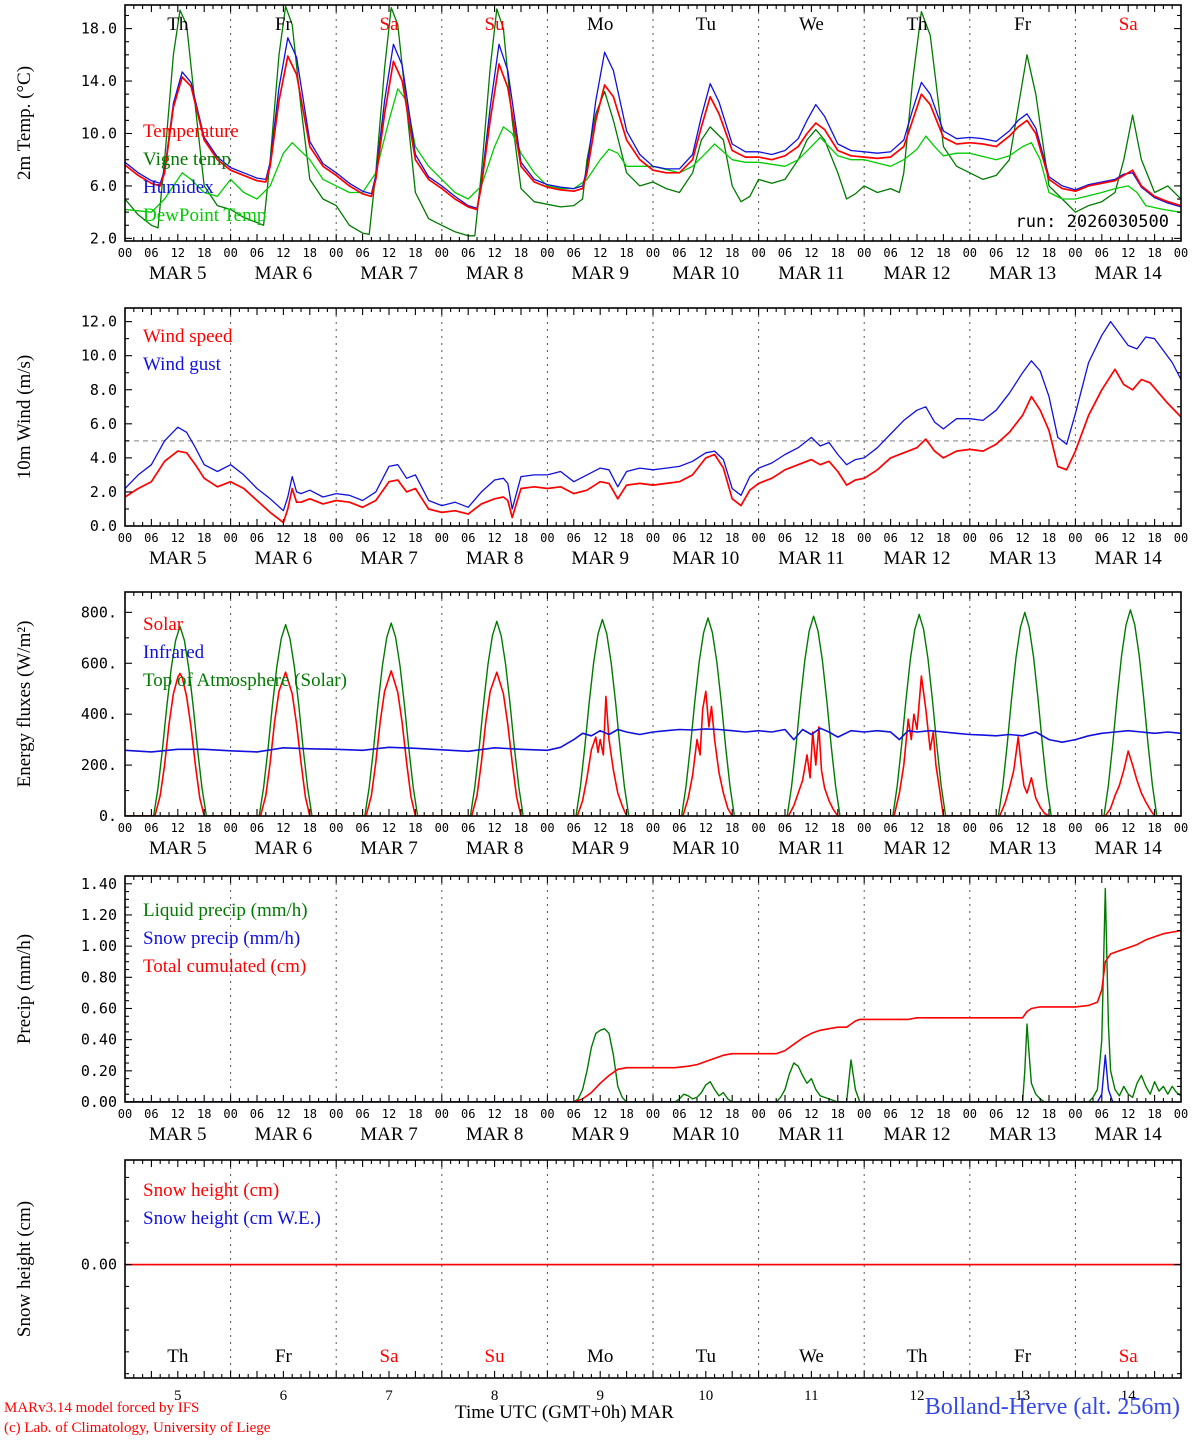 This screenshot has width=1194, height=1440. Describe the element at coordinates (99, 612) in the screenshot. I see `y-tick-label: 800.` at that location.